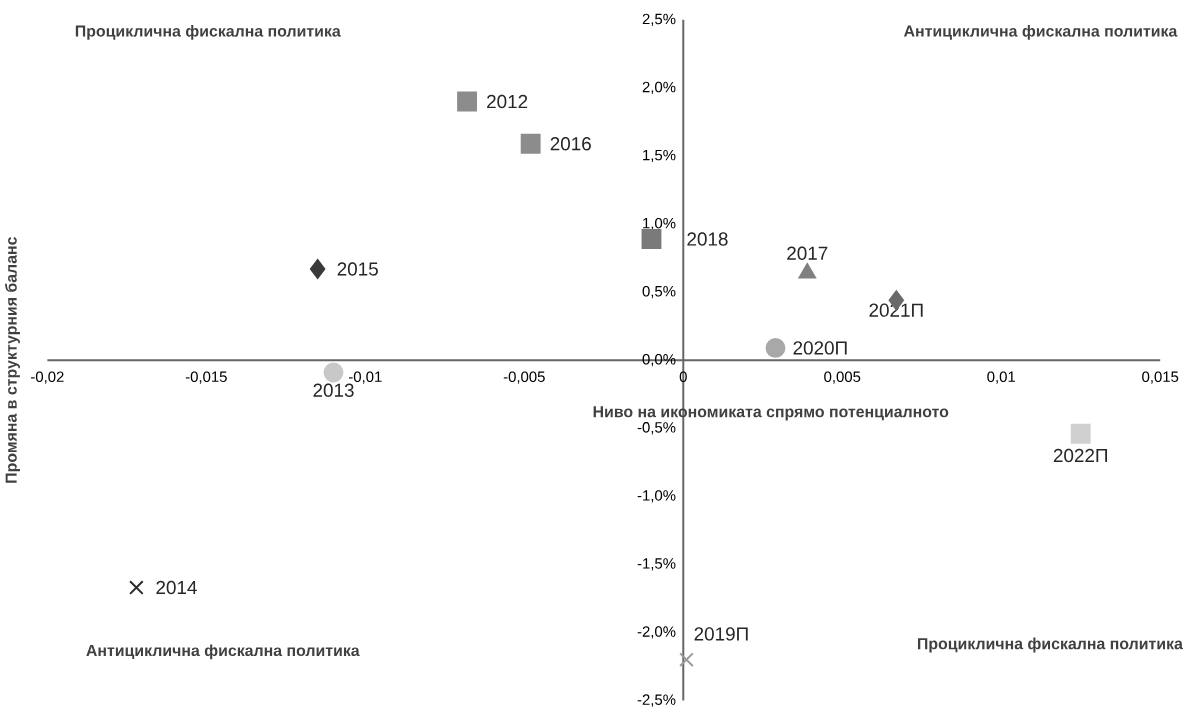 Image resolution: width=1196 pixels, height=714 pixels. Describe the element at coordinates (820, 348) in the screenshot. I see `series-label: 2020П` at that location.